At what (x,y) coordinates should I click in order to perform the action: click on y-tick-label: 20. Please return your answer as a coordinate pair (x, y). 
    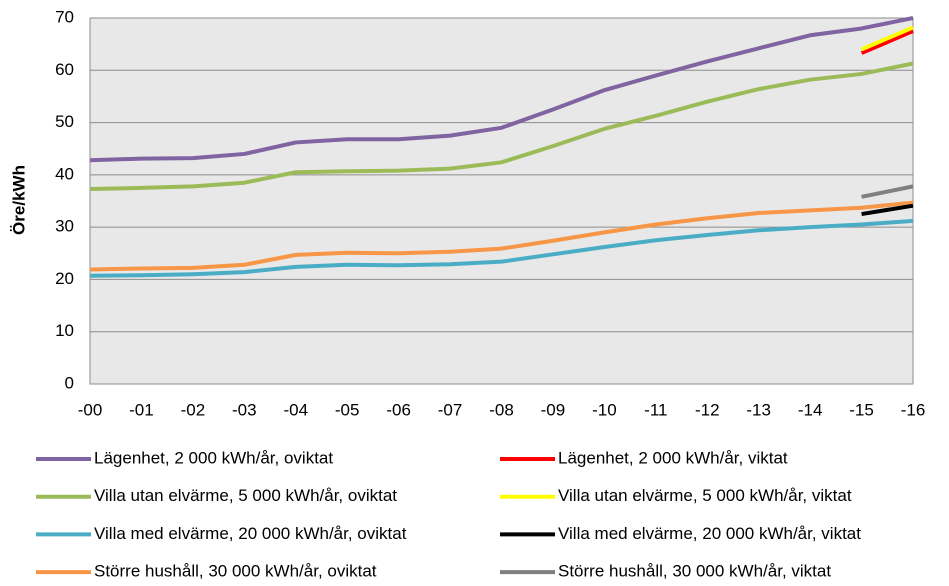
    Looking at the image, I should click on (64, 278).